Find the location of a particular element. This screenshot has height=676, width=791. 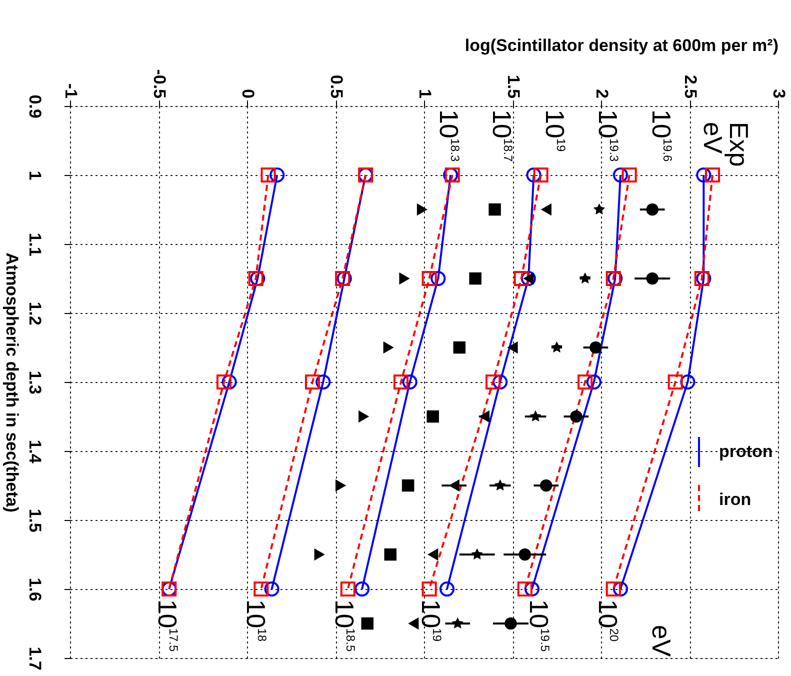

annotation: 1018.7 is located at coordinates (502, 135).